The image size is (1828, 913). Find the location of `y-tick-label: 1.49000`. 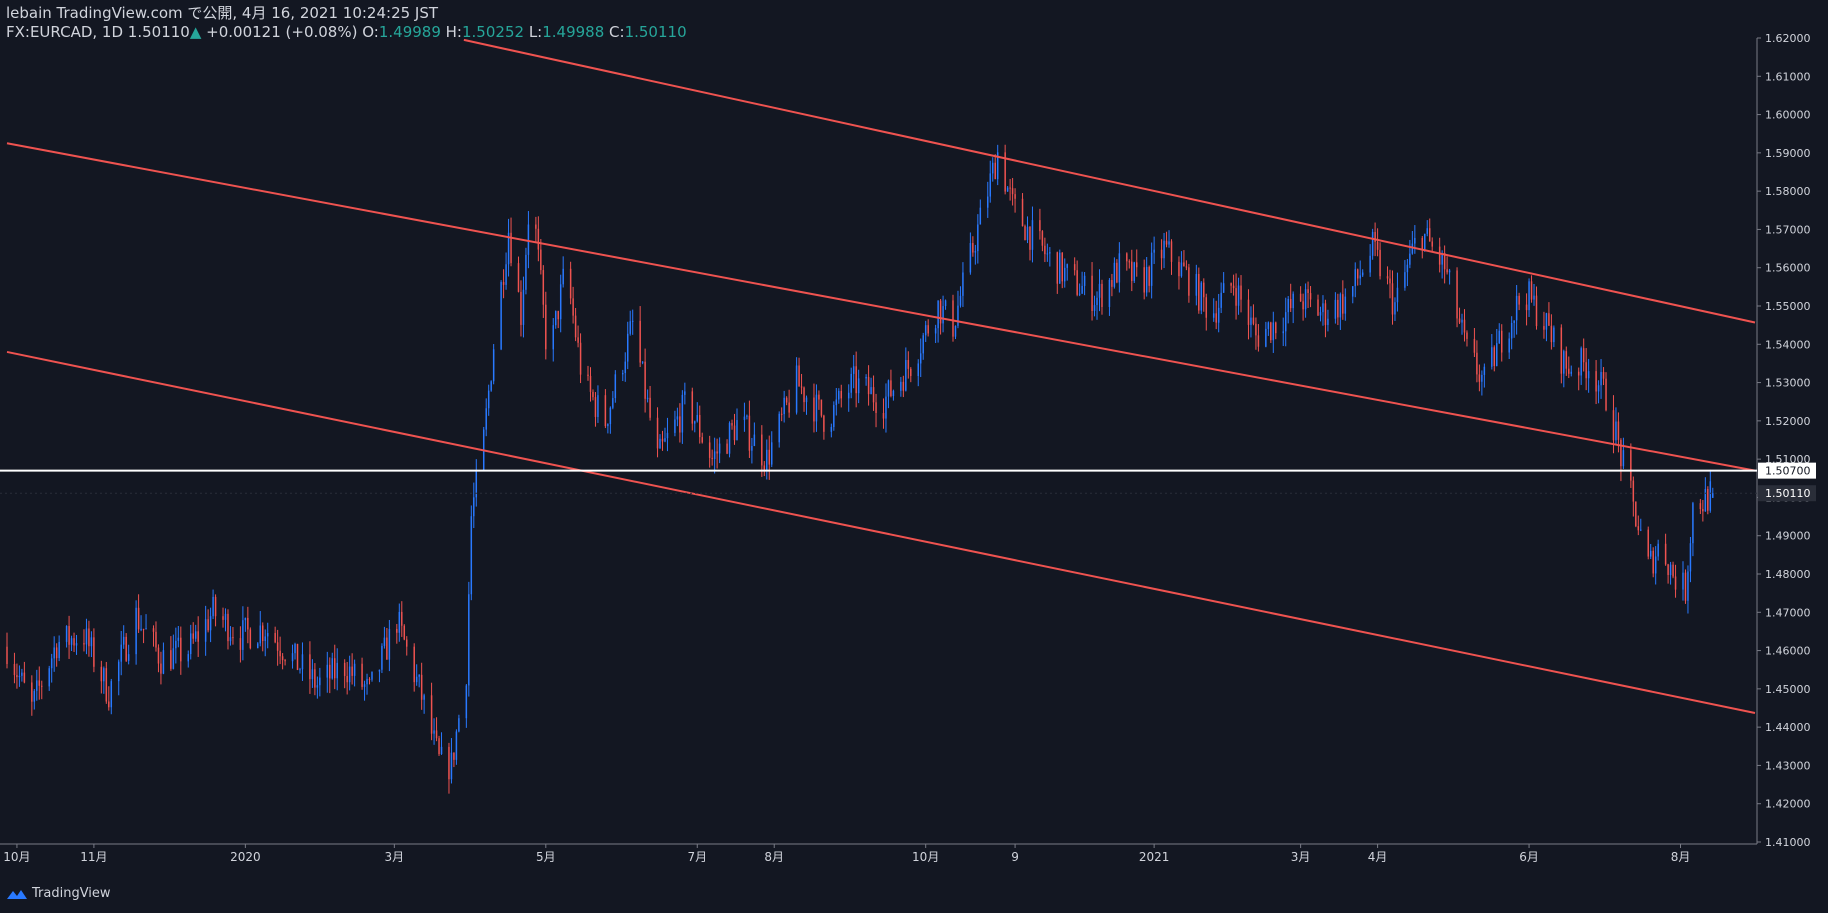

y-tick-label: 1.49000 is located at coordinates (1788, 536).